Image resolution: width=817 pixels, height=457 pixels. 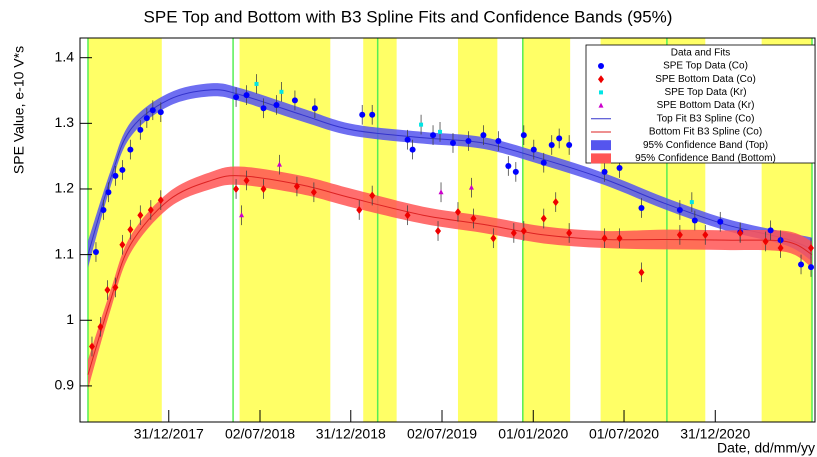 What do you see at coordinates (705, 66) in the screenshot?
I see `legend-label: SPE Top Data (Co)` at bounding box center [705, 66].